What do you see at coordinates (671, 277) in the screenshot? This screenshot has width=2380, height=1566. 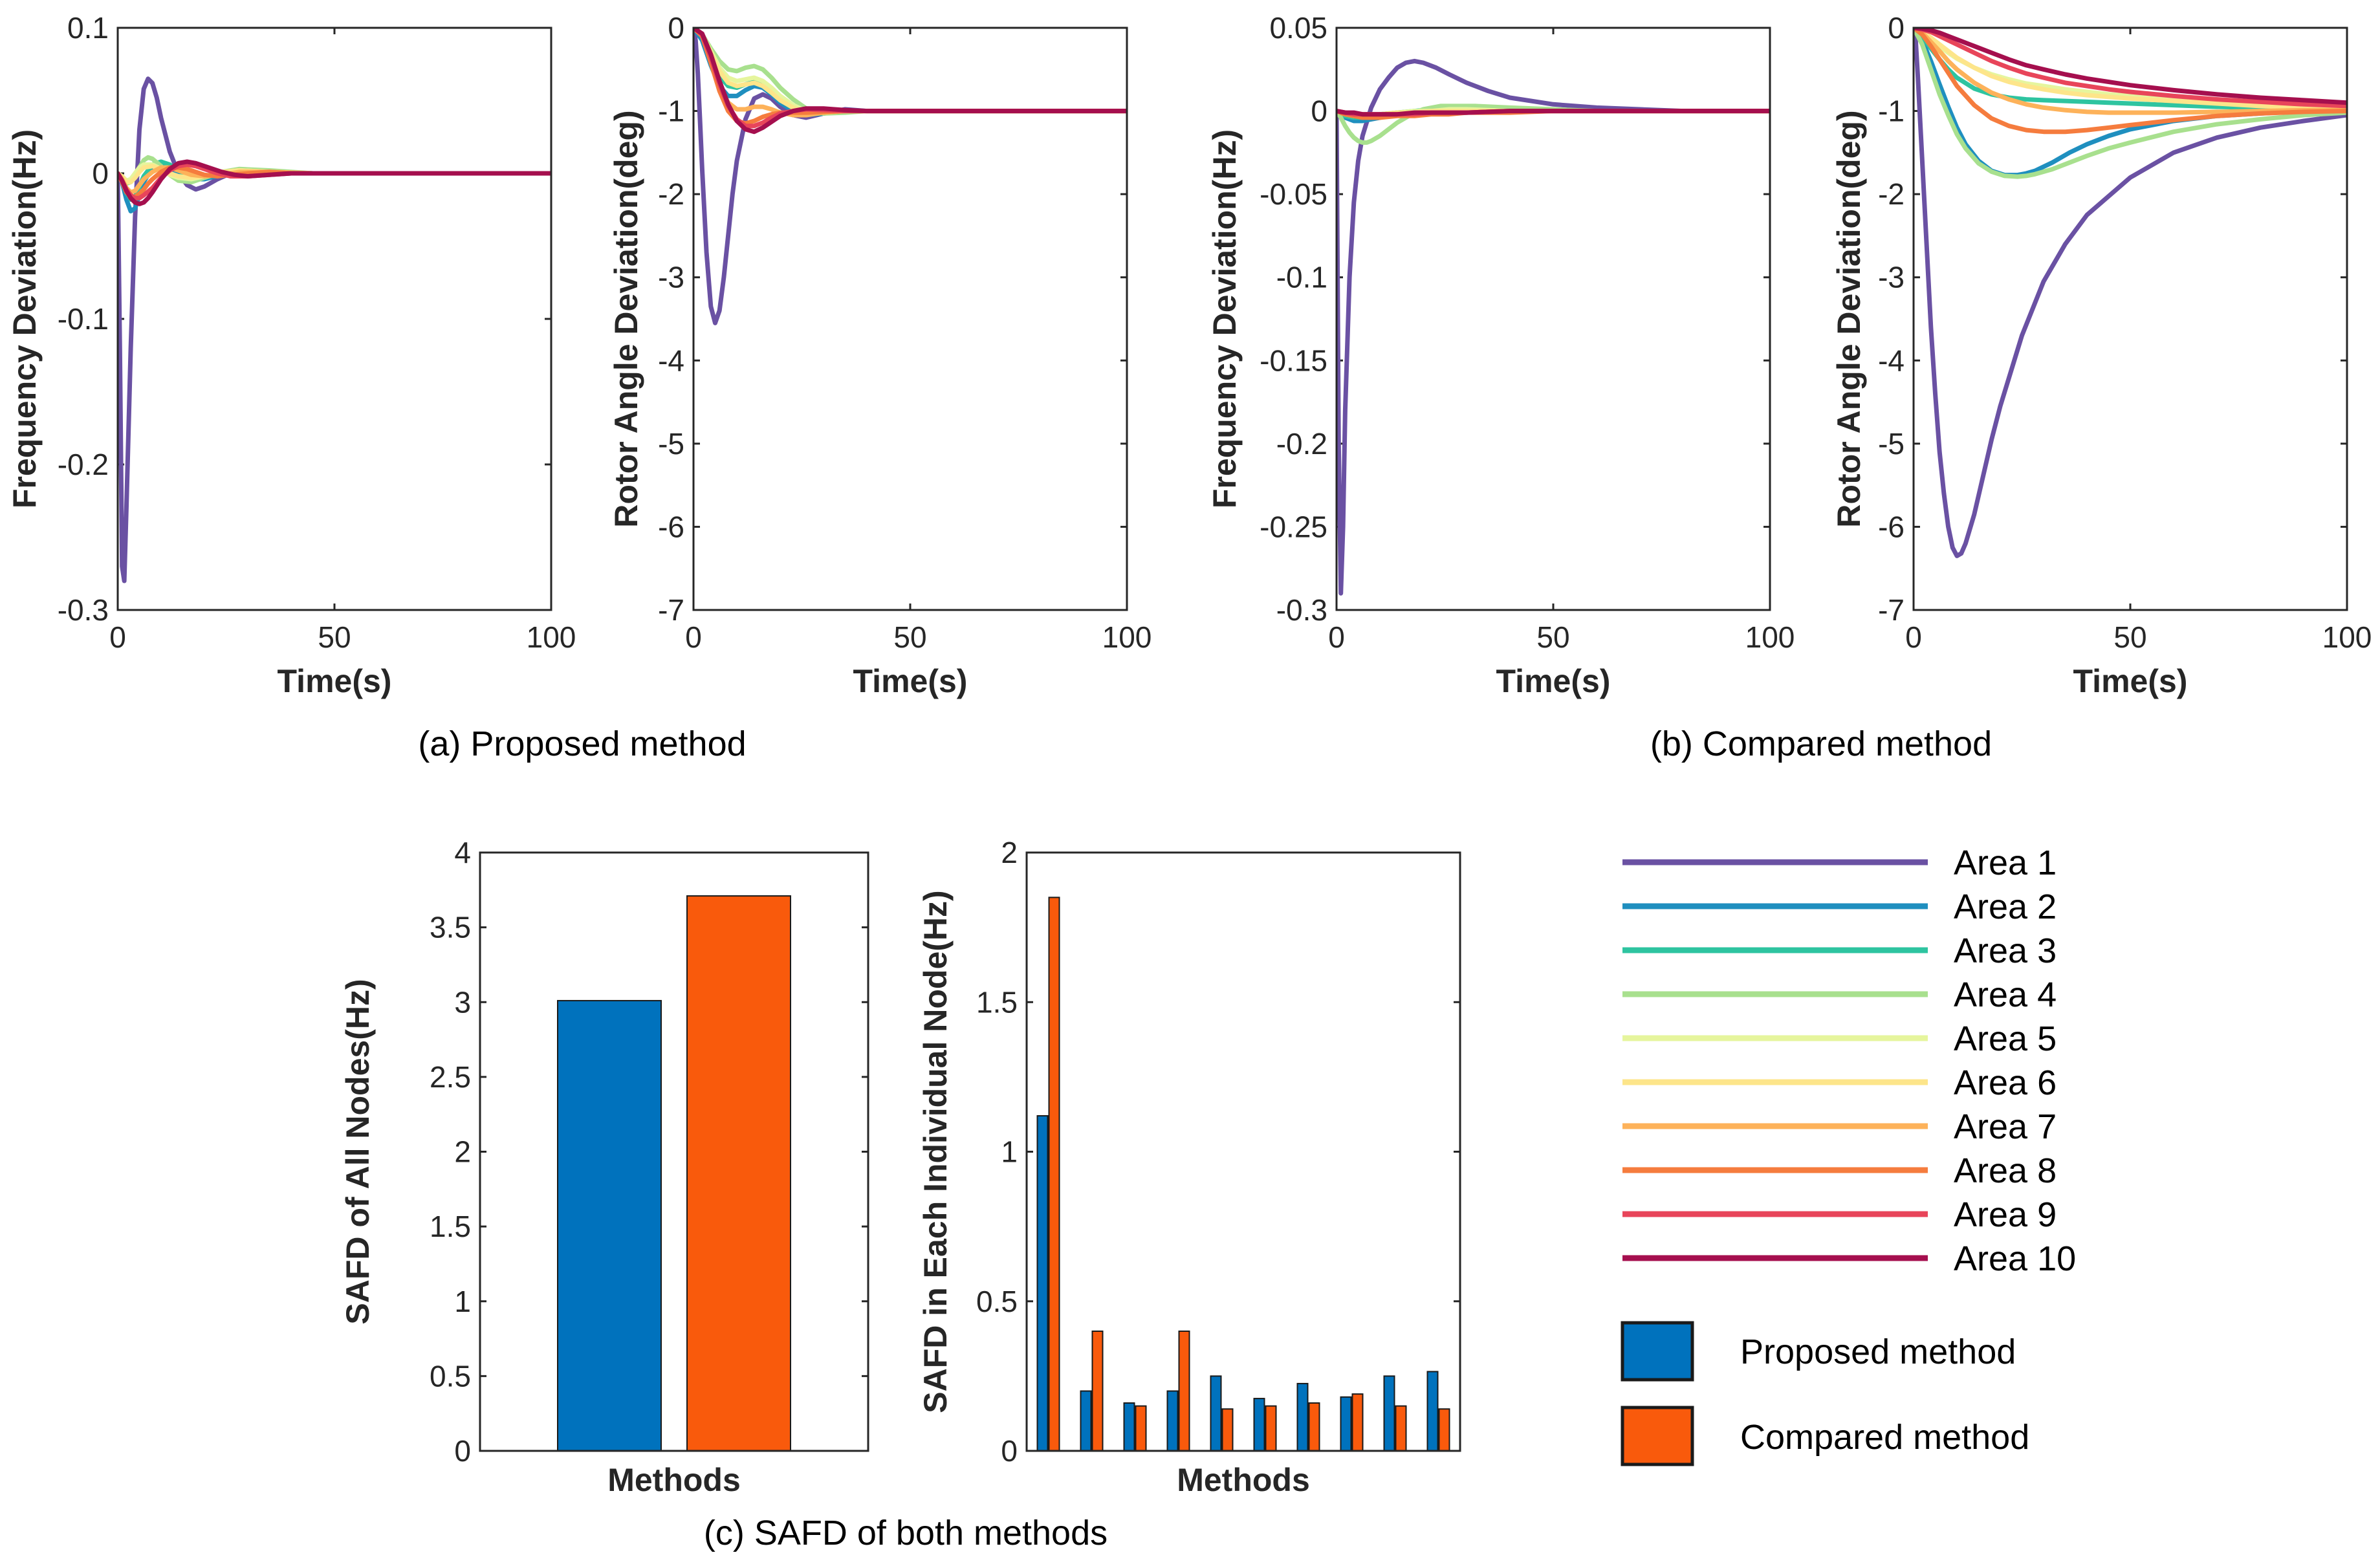 I see `ytick-label-a2-3: -3` at bounding box center [671, 277].